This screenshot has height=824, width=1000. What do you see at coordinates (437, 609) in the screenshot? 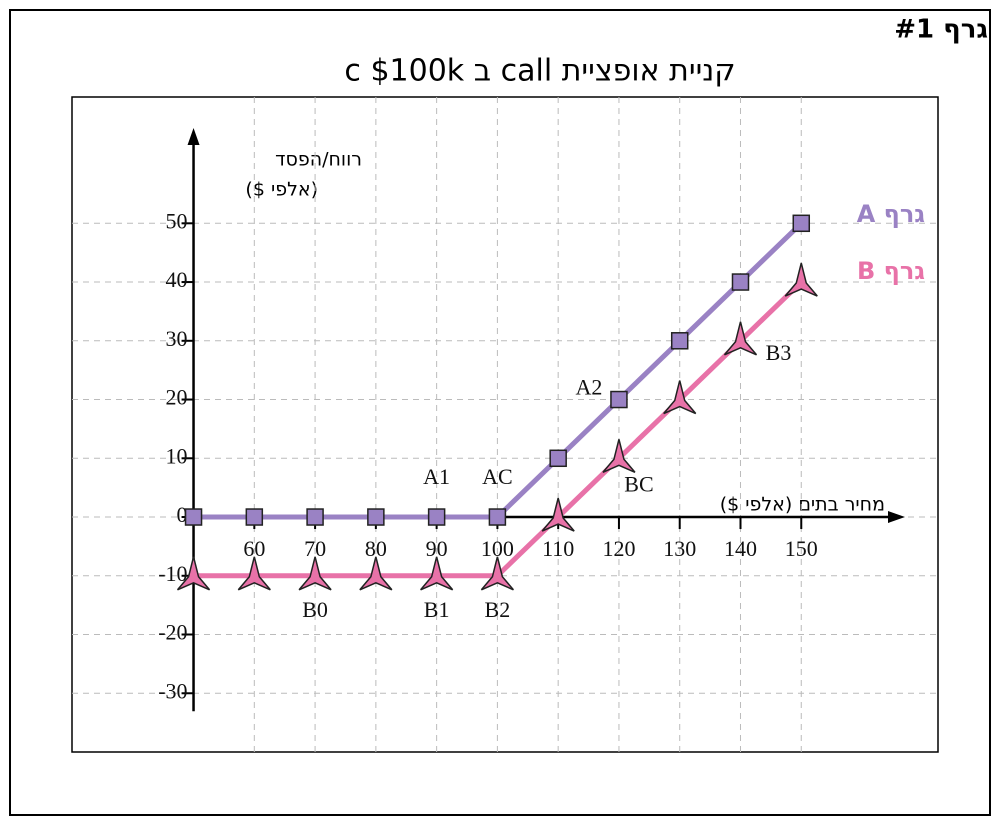
I see `point-label: B1` at bounding box center [437, 609].